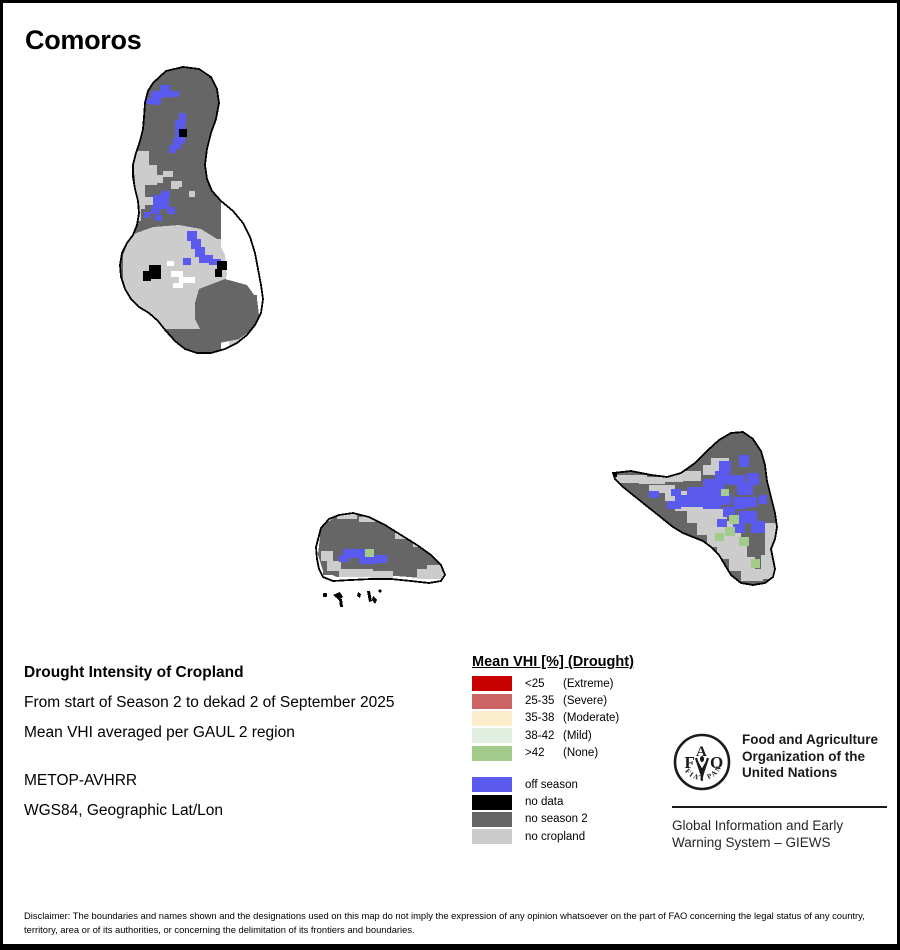  I want to click on legend-label-none: >42 (None), so click(561, 753).